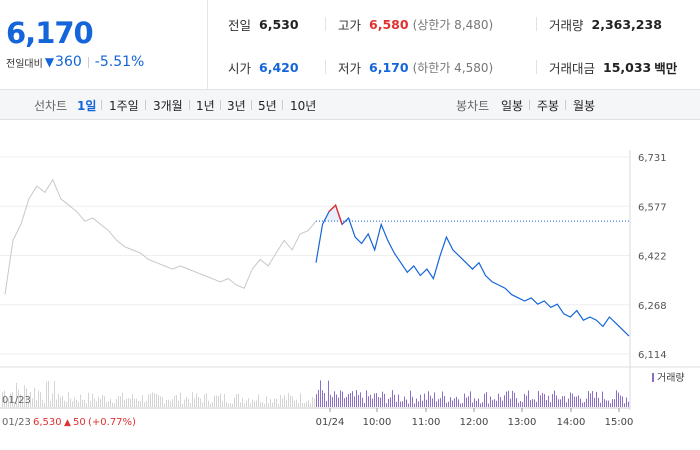 This screenshot has width=700, height=450. Describe the element at coordinates (49, 62) in the screenshot. I see `down-triangle-icon: ▼` at that location.